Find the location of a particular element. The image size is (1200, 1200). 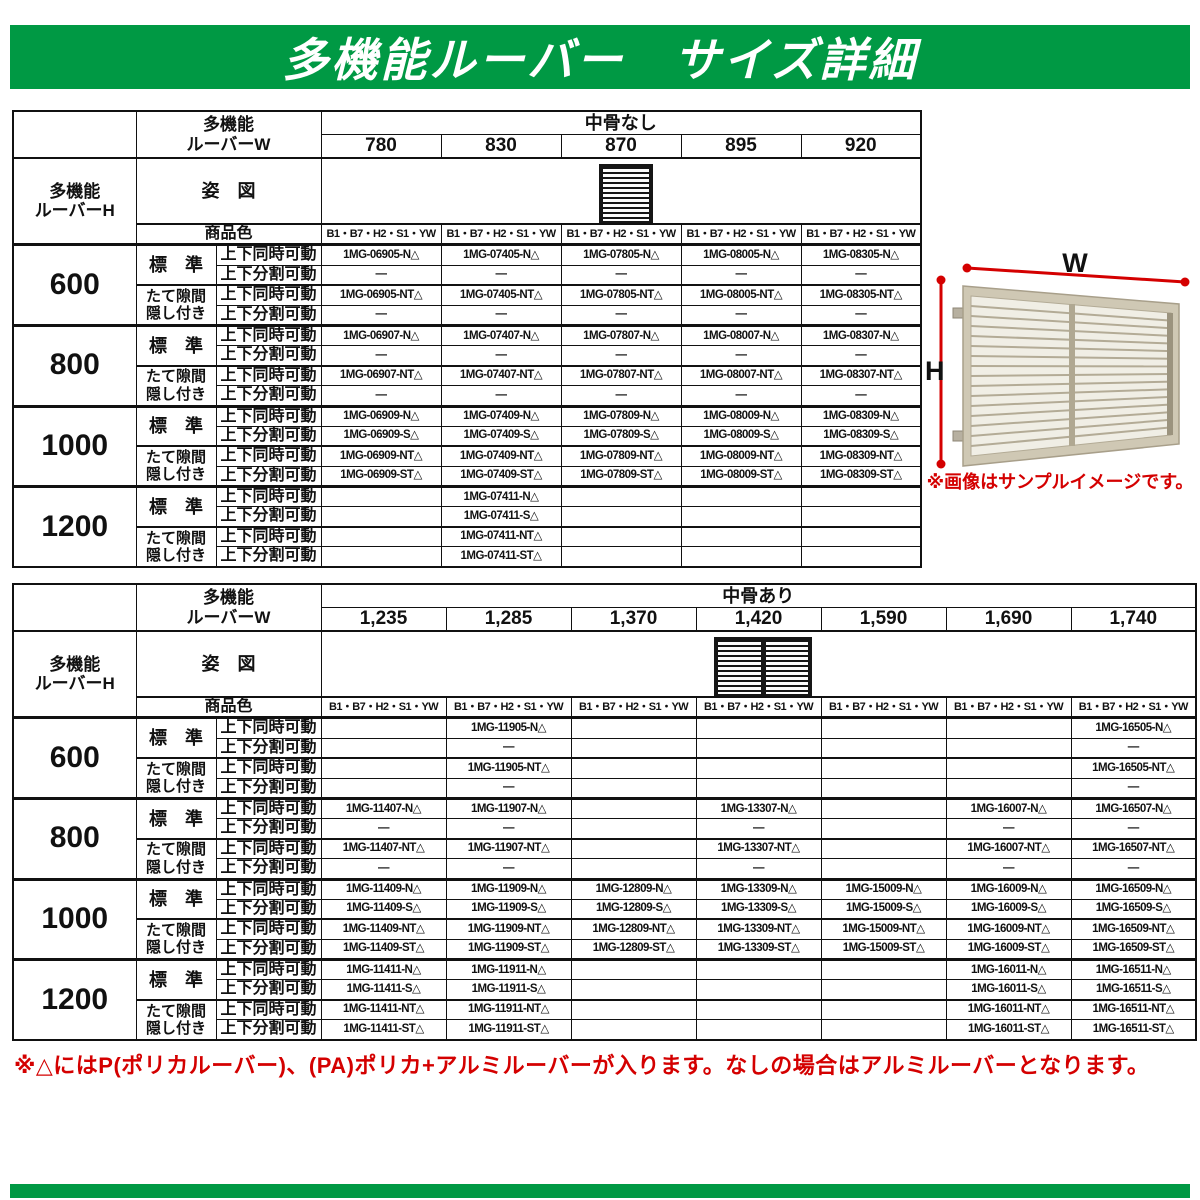

product-code: 1MG-08005-NT△ is located at coordinates (741, 295).